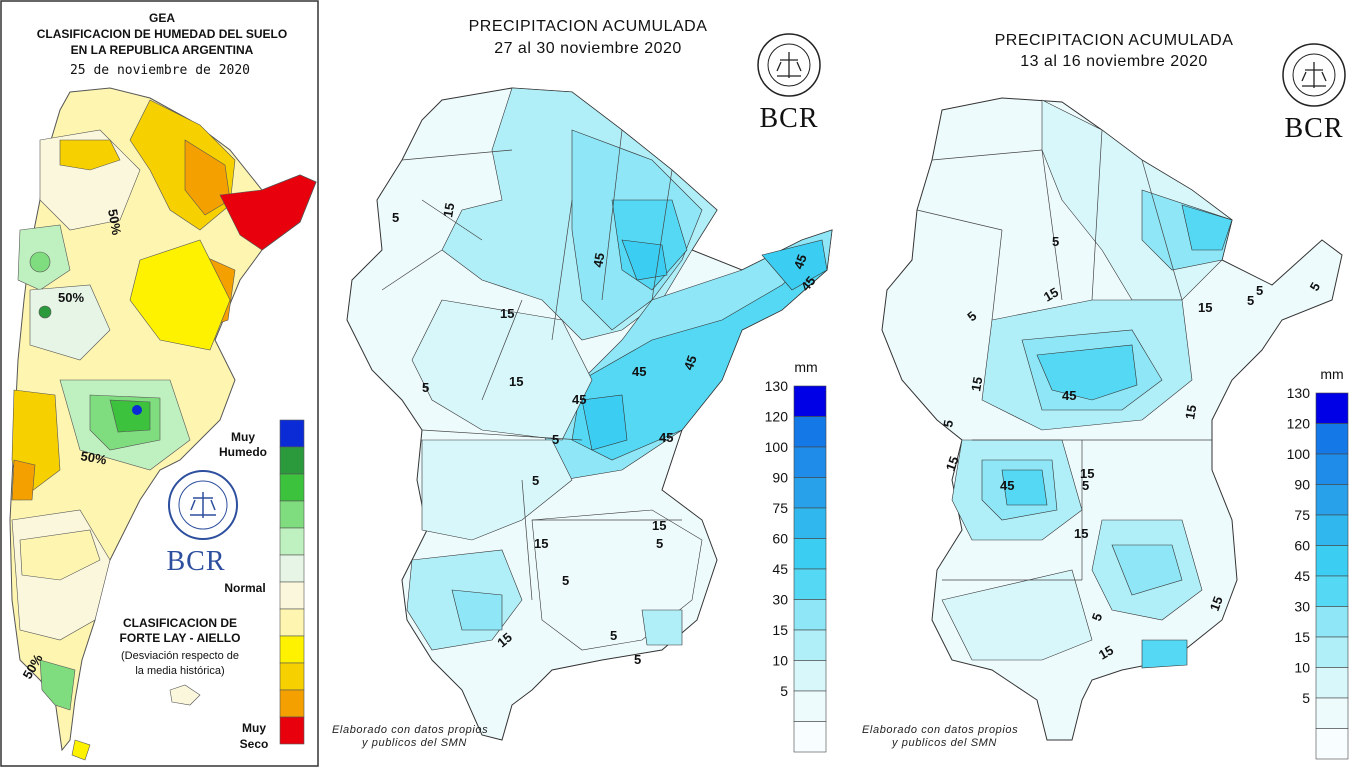 The height and width of the screenshot is (769, 1364). I want to click on bcr-seal, so click(203, 505).